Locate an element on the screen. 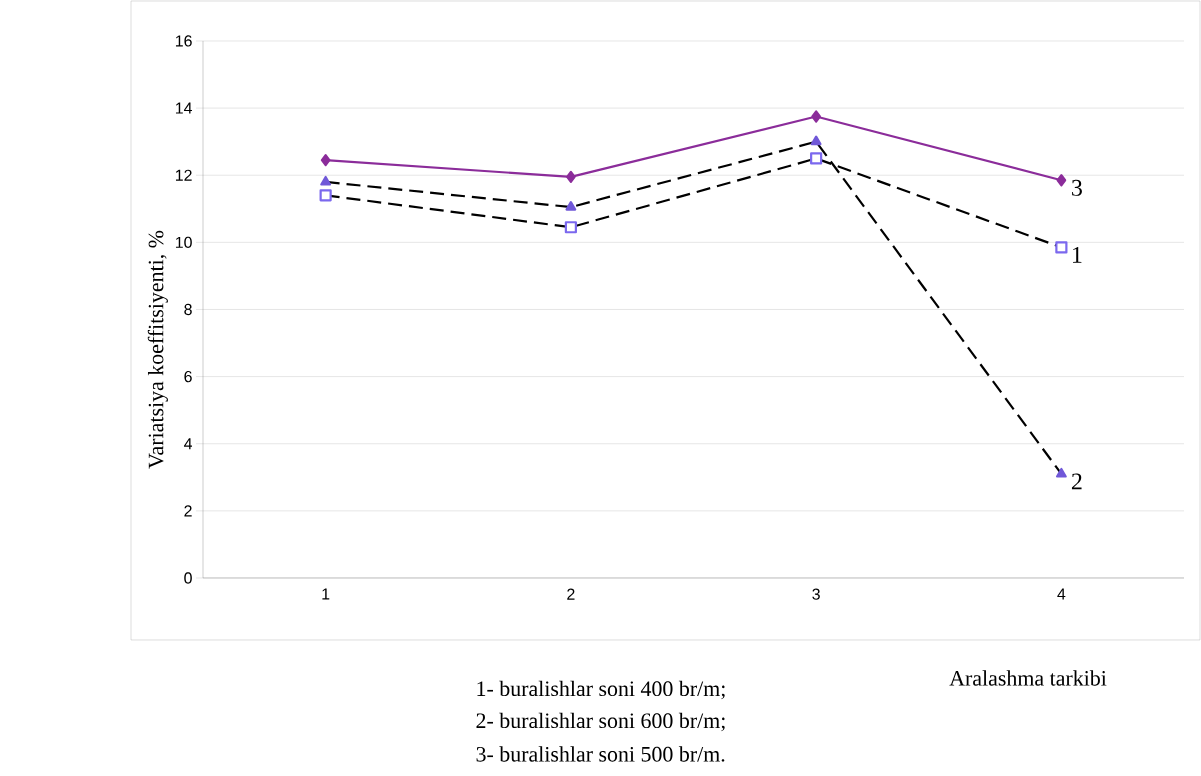  y-tick-label: 0 is located at coordinates (188, 578).